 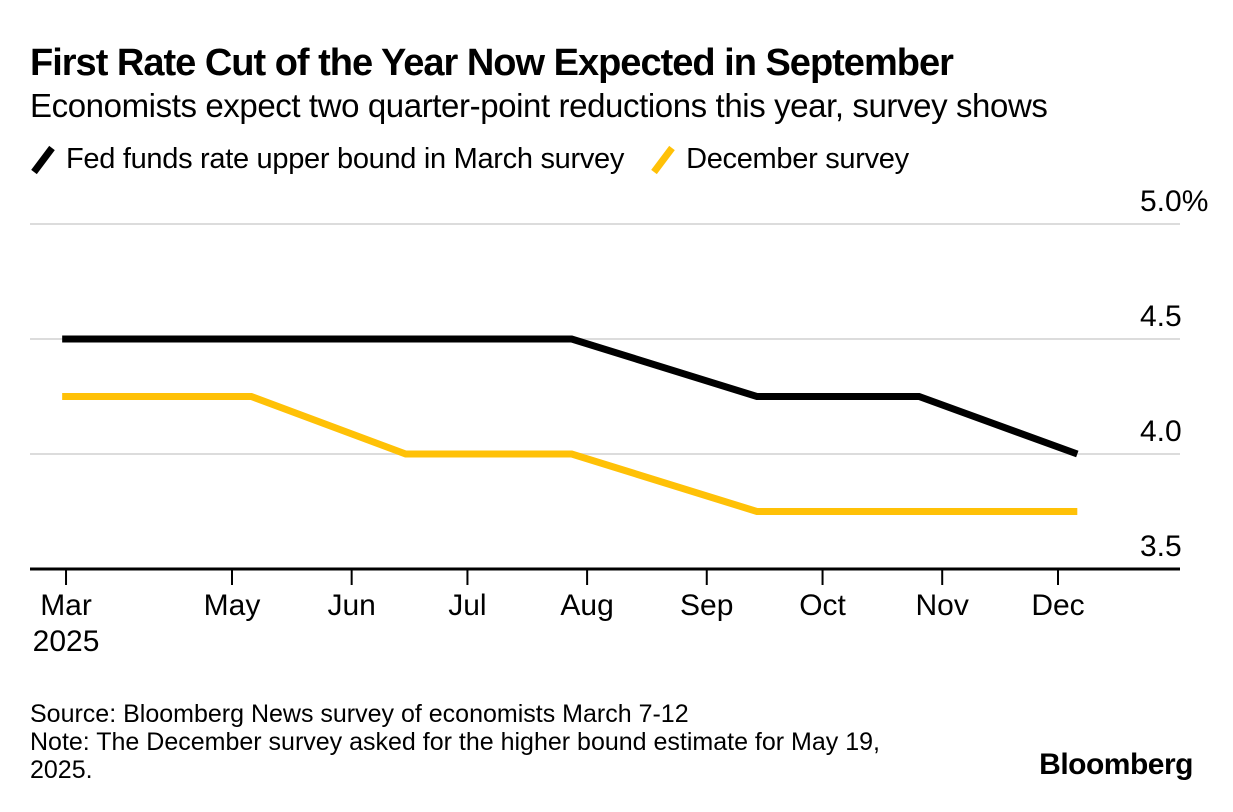 What do you see at coordinates (467, 605) in the screenshot?
I see `x-tick-label: Jul` at bounding box center [467, 605].